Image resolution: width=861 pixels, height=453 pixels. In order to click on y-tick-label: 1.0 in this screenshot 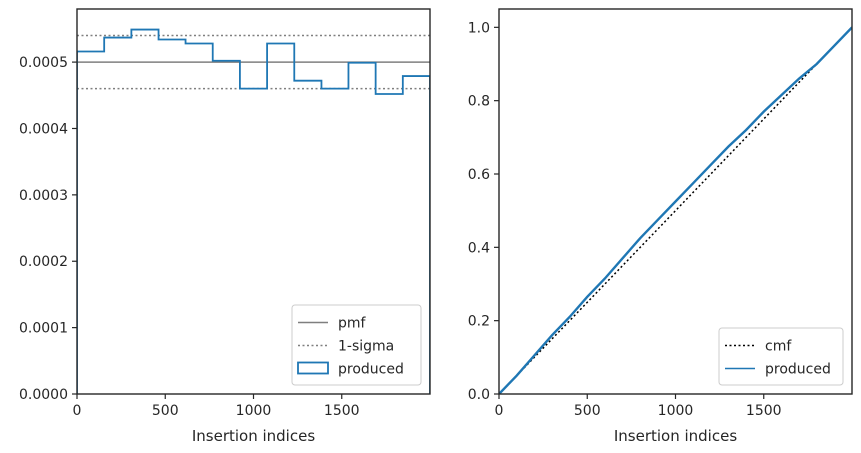, I will do `click(479, 28)`.